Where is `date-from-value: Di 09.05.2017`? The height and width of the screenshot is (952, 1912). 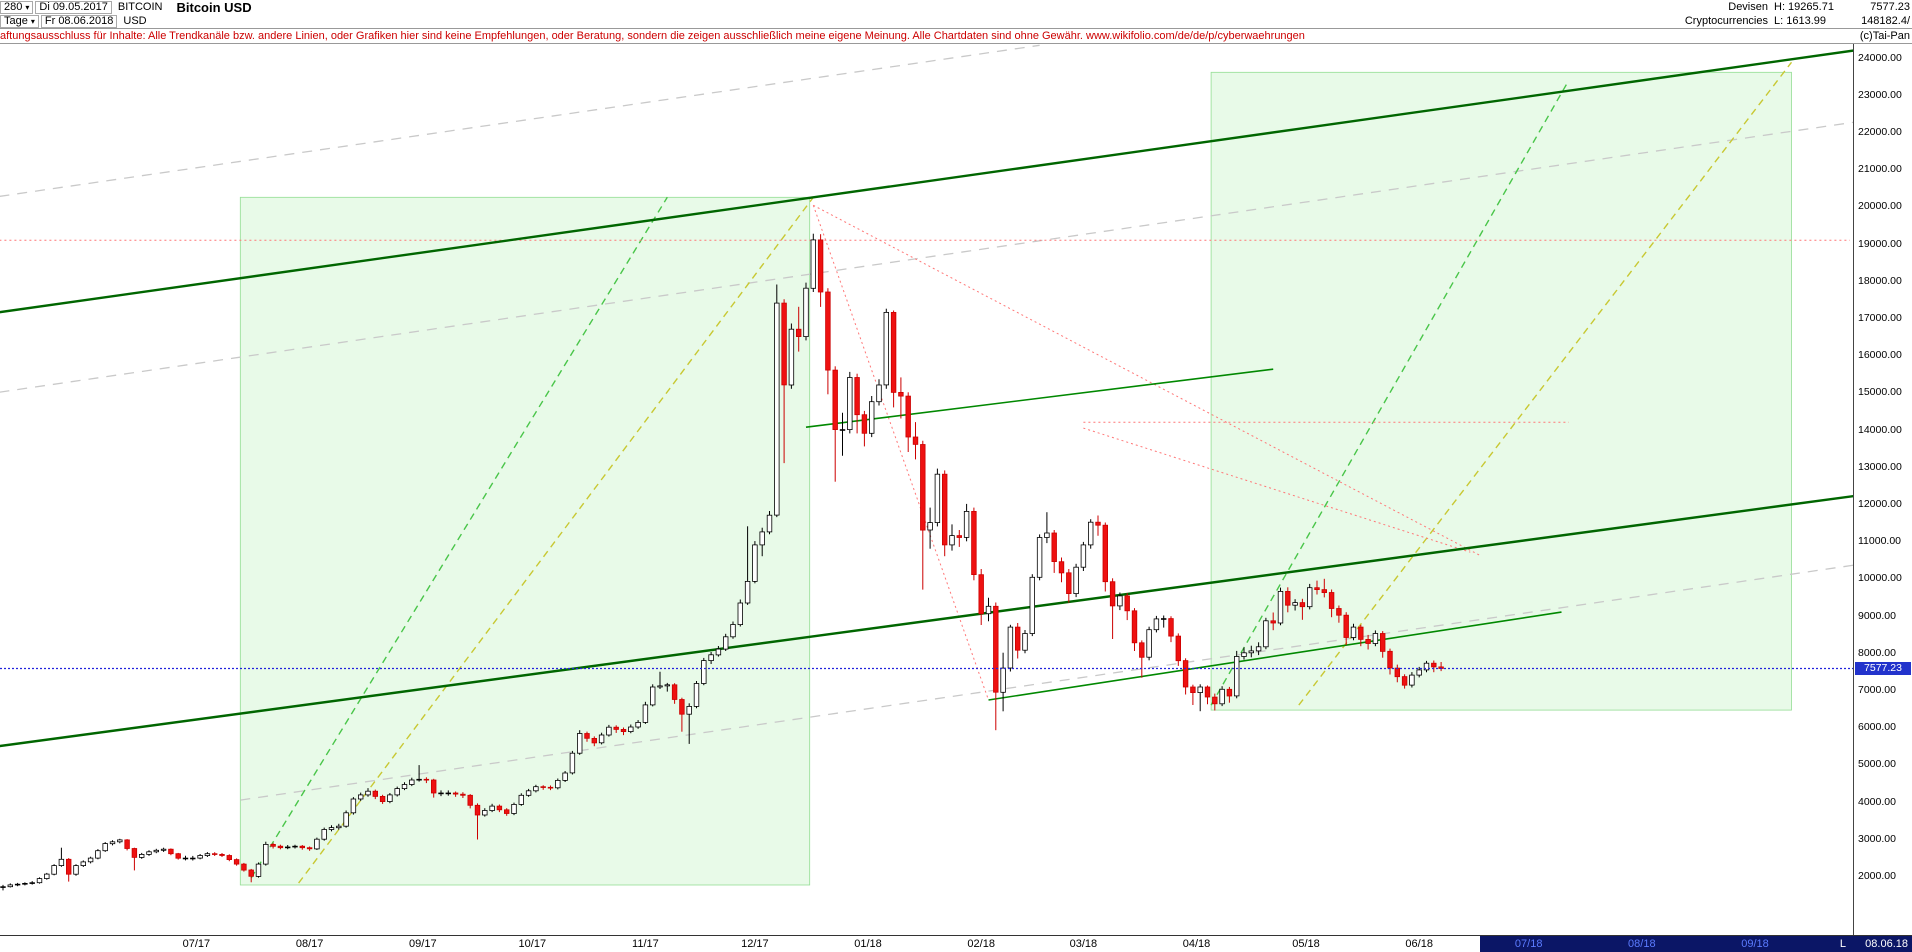
date-from-value: Di 09.05.2017 is located at coordinates (73, 7).